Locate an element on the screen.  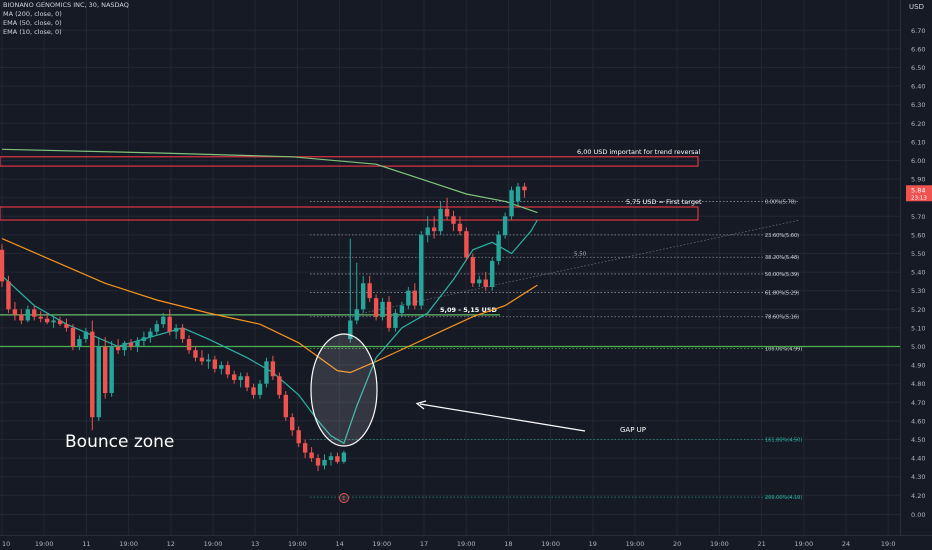
gap-up-arrow is located at coordinates (502, 417).